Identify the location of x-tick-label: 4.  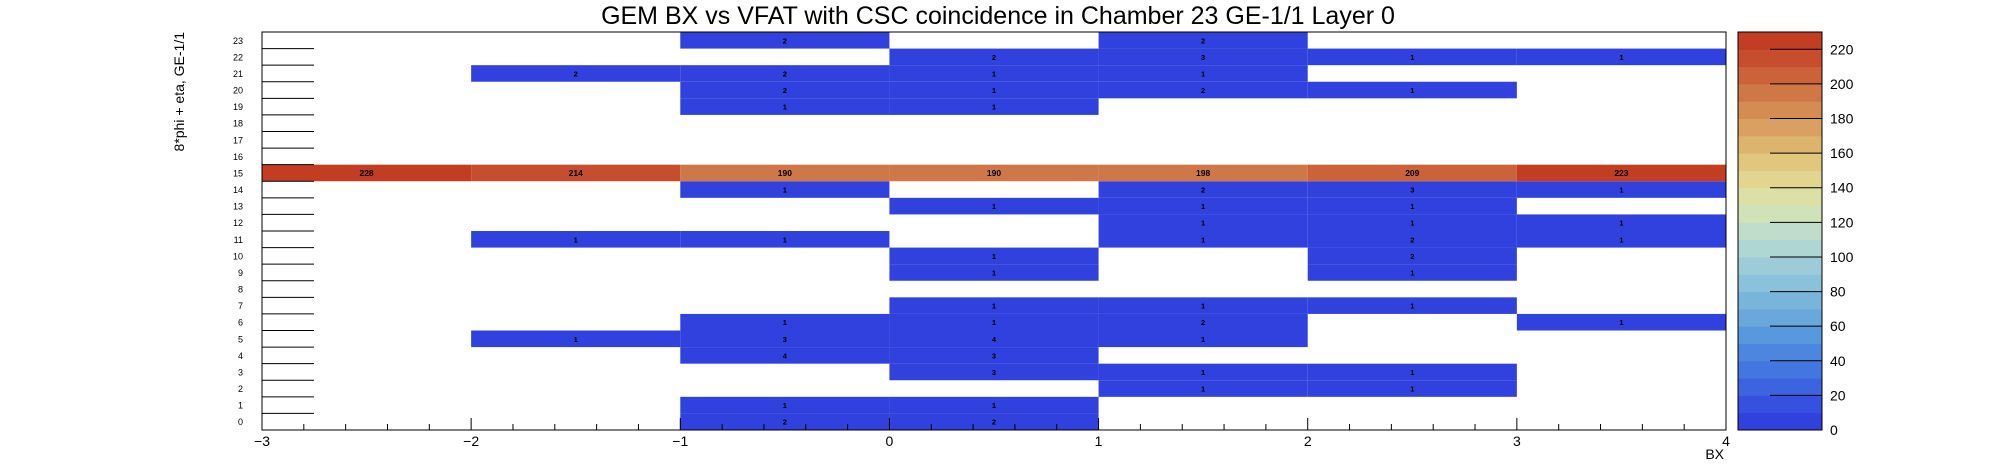
(1726, 441).